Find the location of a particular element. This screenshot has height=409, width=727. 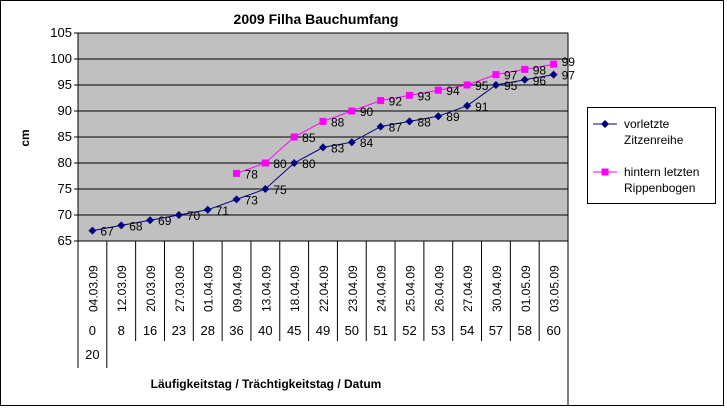

x-day-label: 52 is located at coordinates (409, 330).